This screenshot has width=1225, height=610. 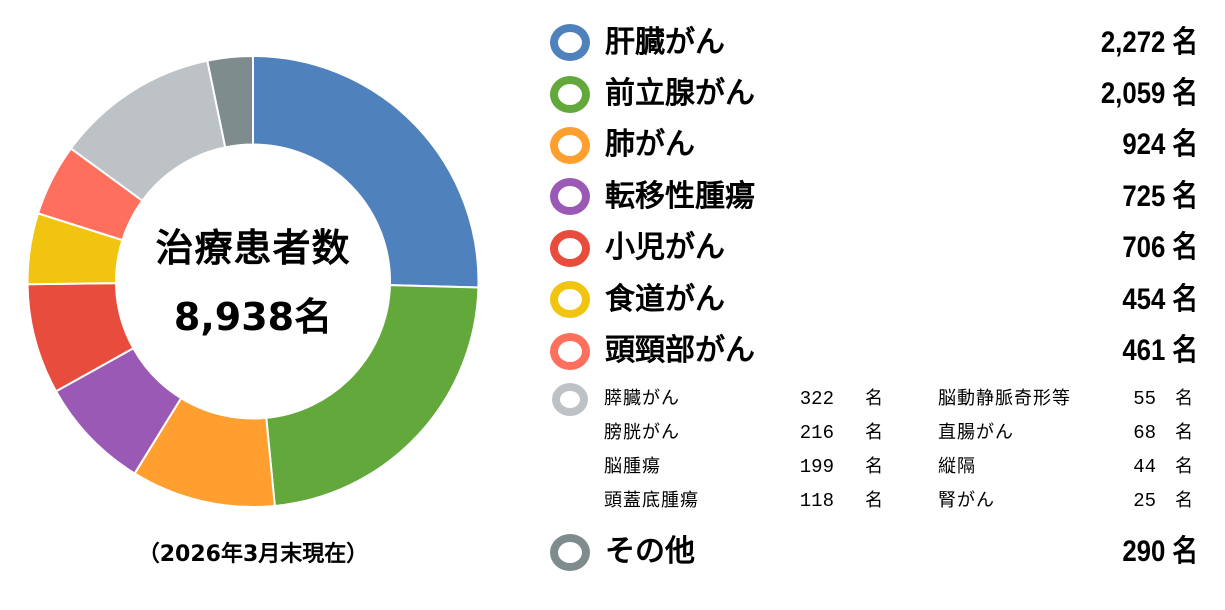 I want to click on sub-item: 膵臓がん 322 名, so click(x=744, y=399).